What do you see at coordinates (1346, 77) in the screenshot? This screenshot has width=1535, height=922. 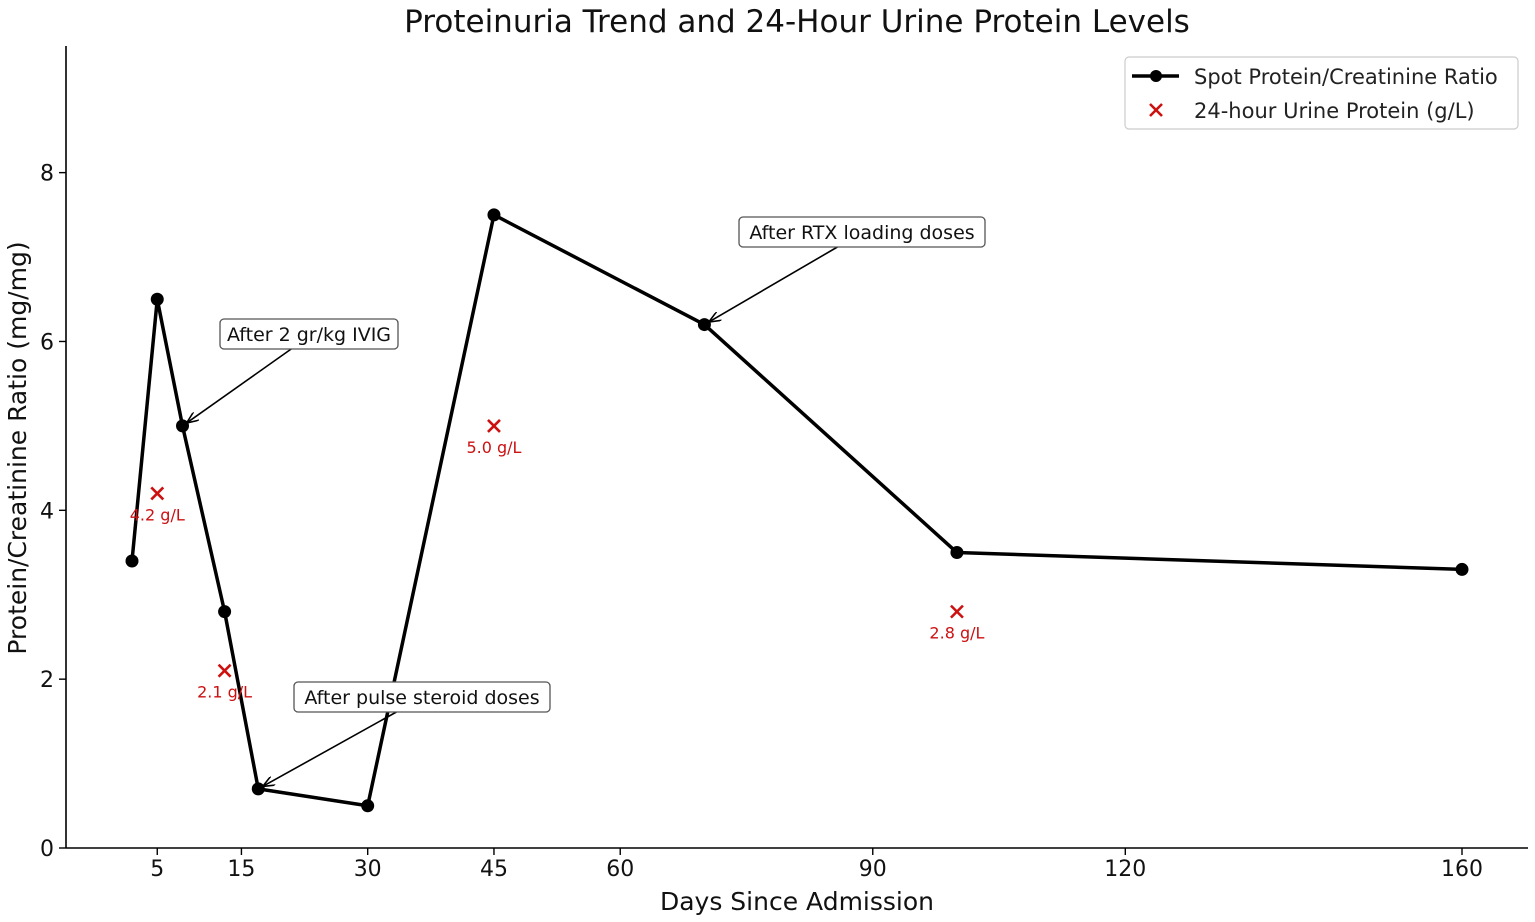 I see `legend-label: Spot Protein/Creatinine Ratio` at bounding box center [1346, 77].